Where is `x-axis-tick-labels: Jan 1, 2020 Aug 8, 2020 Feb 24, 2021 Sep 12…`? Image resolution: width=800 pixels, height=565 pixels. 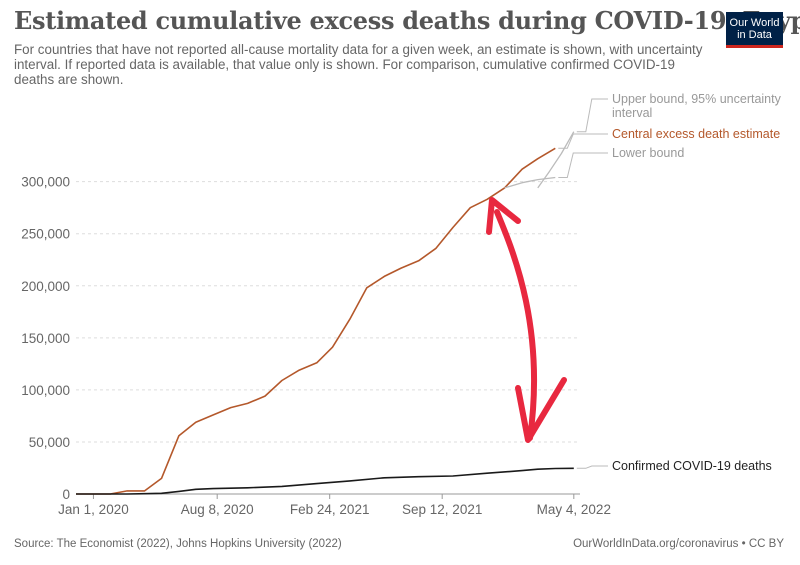
x-axis-tick-labels: Jan 1, 2020 Aug 8, 2020 Feb 24, 2021 Sep 12… is located at coordinates (334, 505).